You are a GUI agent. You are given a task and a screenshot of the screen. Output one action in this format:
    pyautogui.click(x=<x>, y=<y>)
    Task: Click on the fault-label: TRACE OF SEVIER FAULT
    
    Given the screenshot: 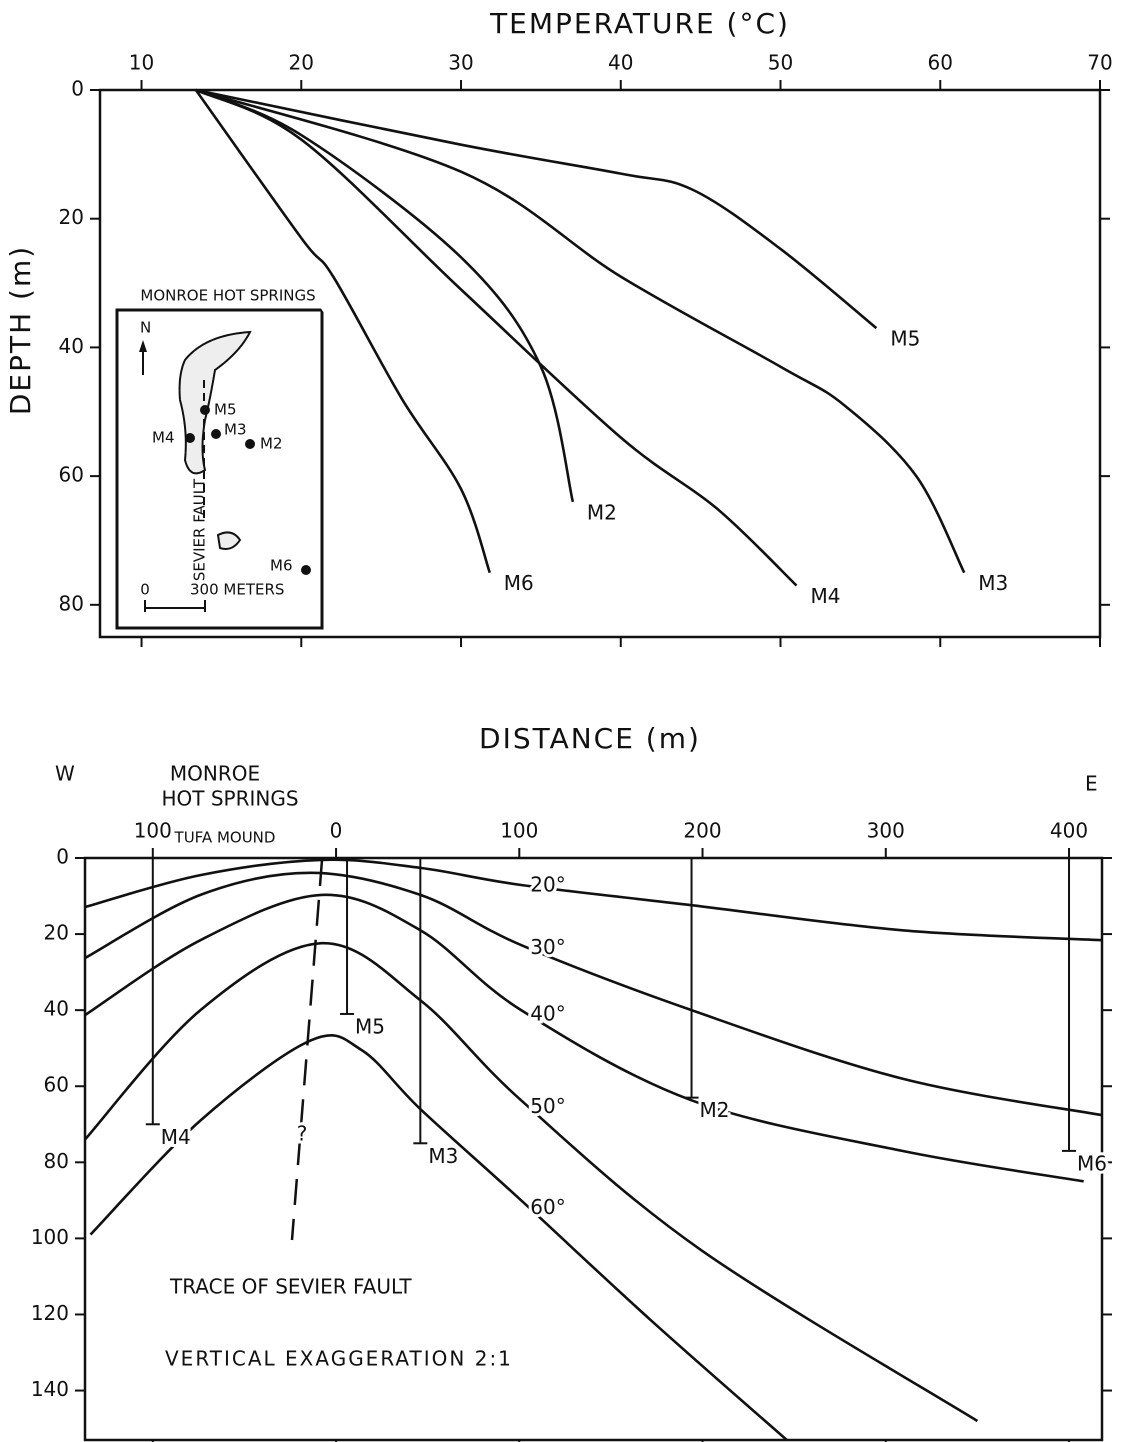 What is the action you would take?
    pyautogui.click(x=290, y=1287)
    